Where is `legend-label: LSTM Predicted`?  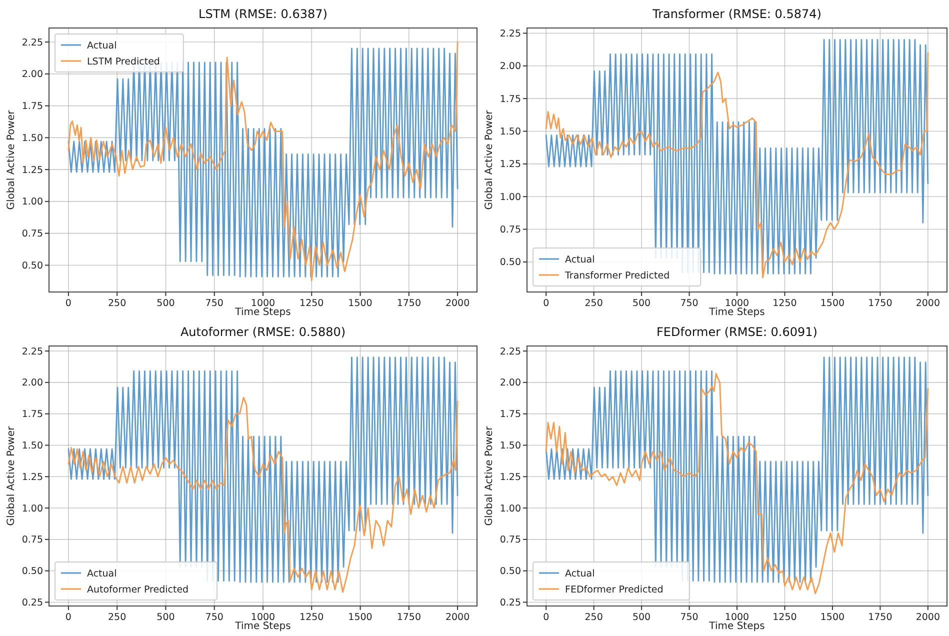
legend-label: LSTM Predicted is located at coordinates (123, 62).